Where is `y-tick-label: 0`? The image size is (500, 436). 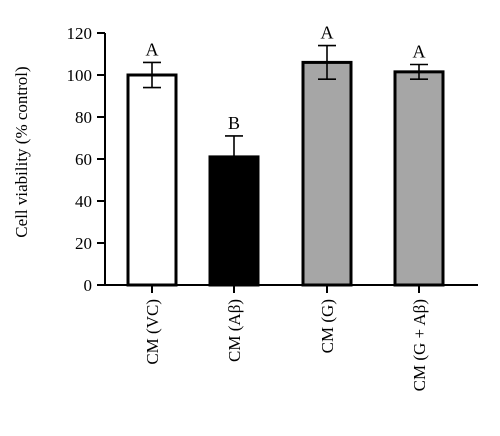 y-tick-label: 0 is located at coordinates (88, 285).